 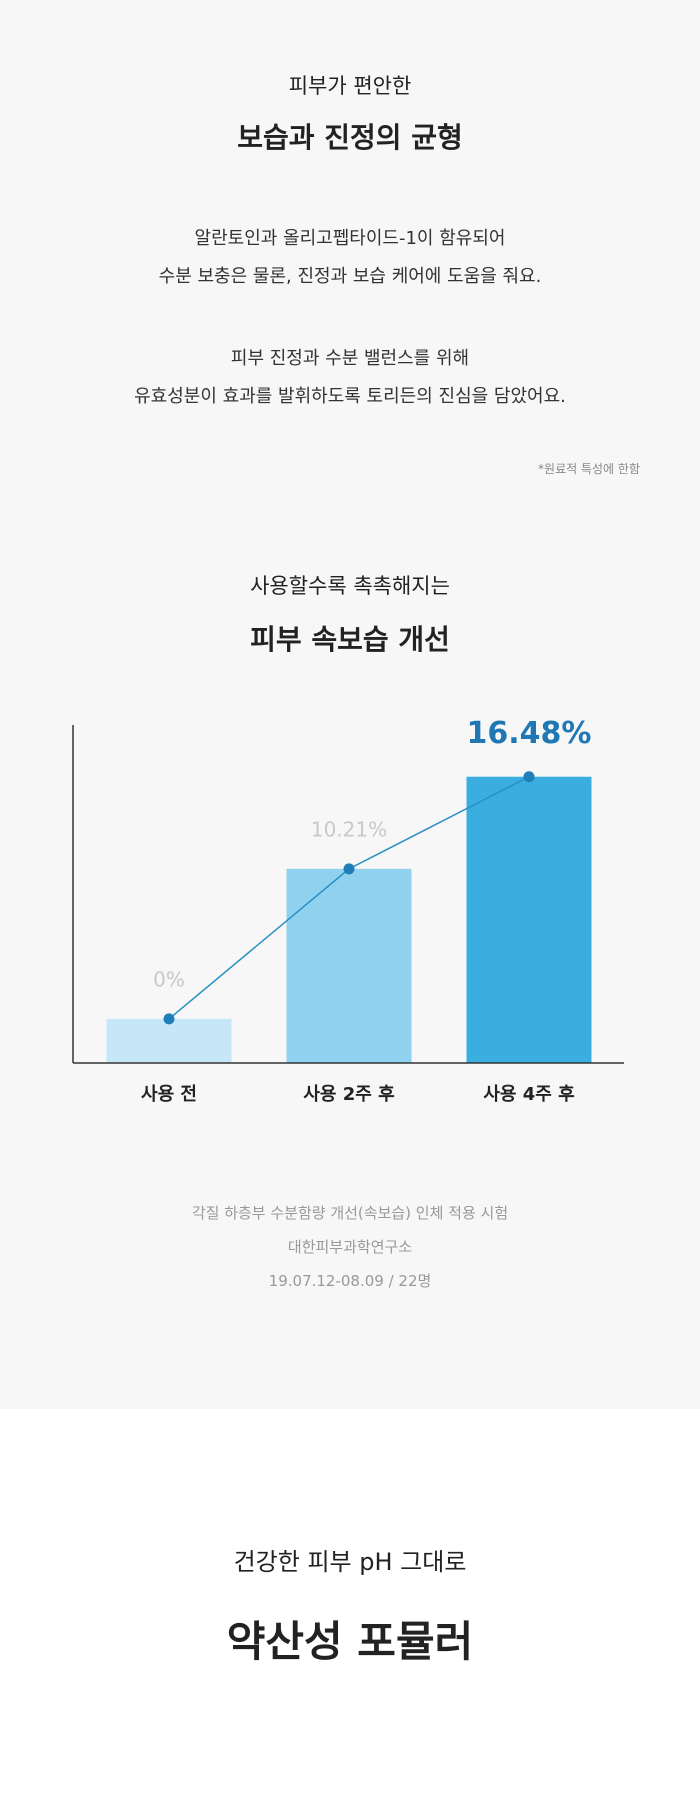 I want to click on footnote: 대한피부과학연구소, so click(x=350, y=1247).